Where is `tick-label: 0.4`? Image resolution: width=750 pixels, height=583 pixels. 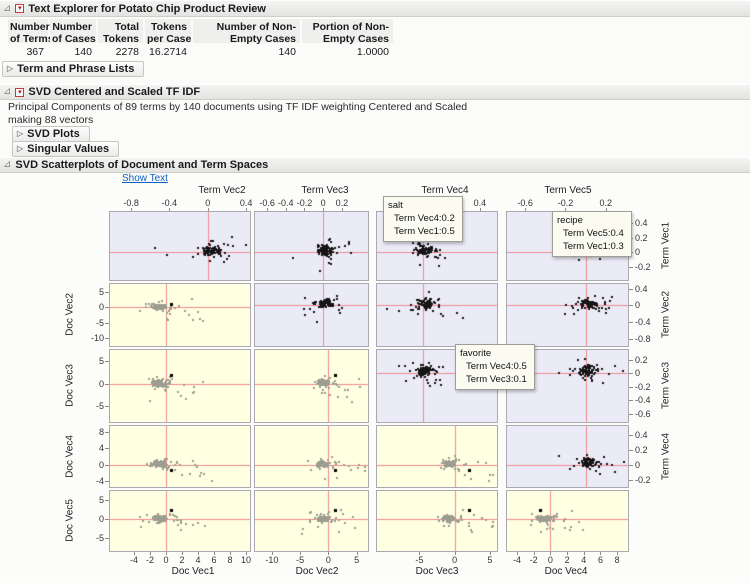
tick-label: 0.4 is located at coordinates (246, 203).